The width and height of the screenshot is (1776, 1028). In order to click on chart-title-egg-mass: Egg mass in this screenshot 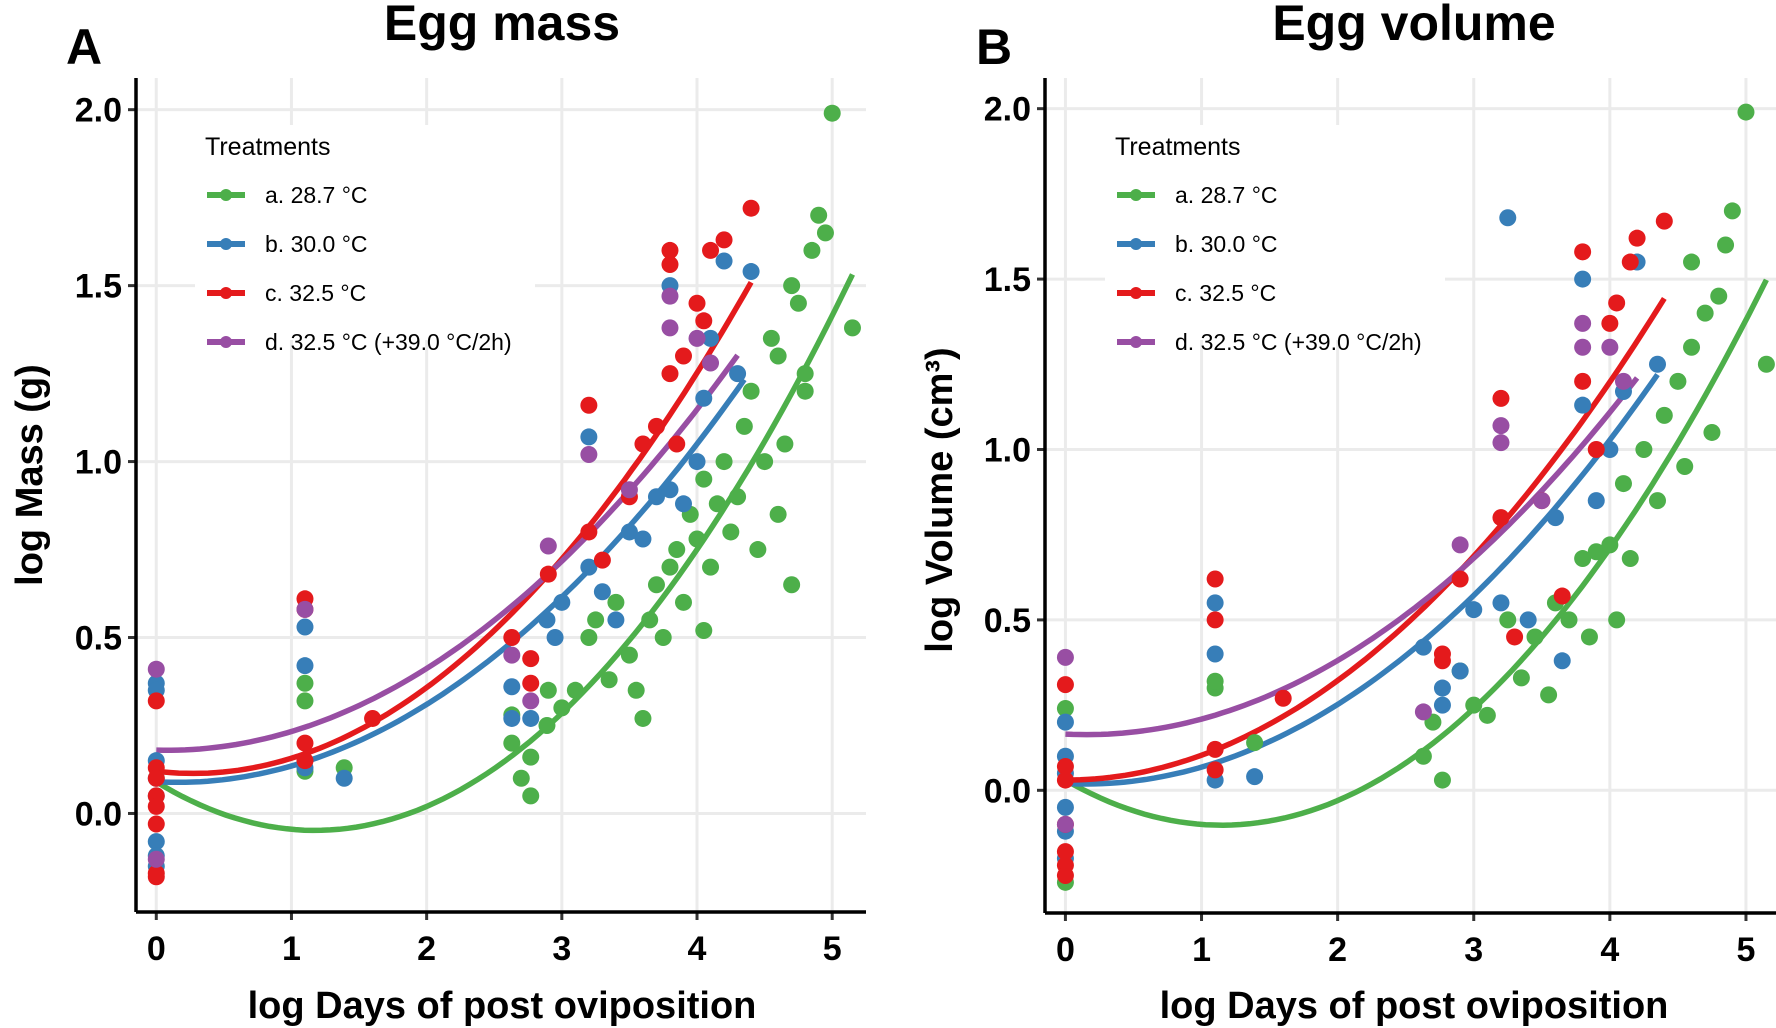, I will do `click(502, 25)`.